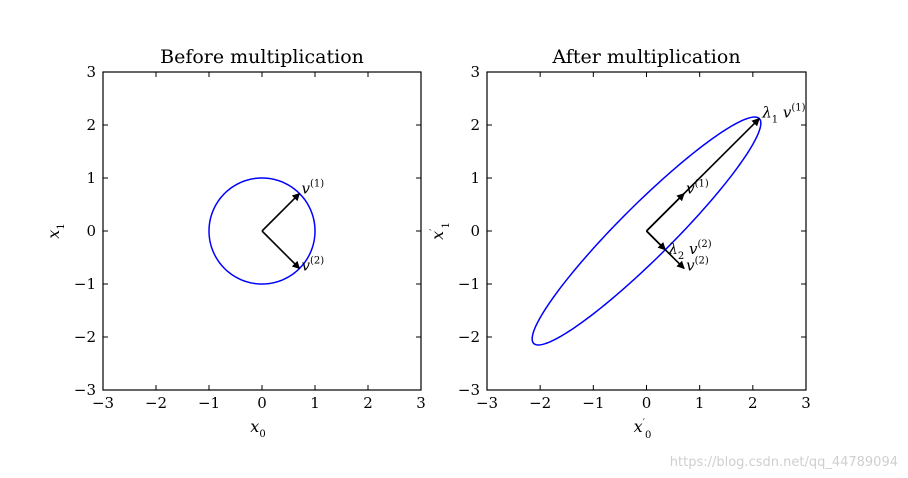 The height and width of the screenshot is (478, 908). Describe the element at coordinates (55, 230) in the screenshot. I see `y-axis-label: x1` at that location.